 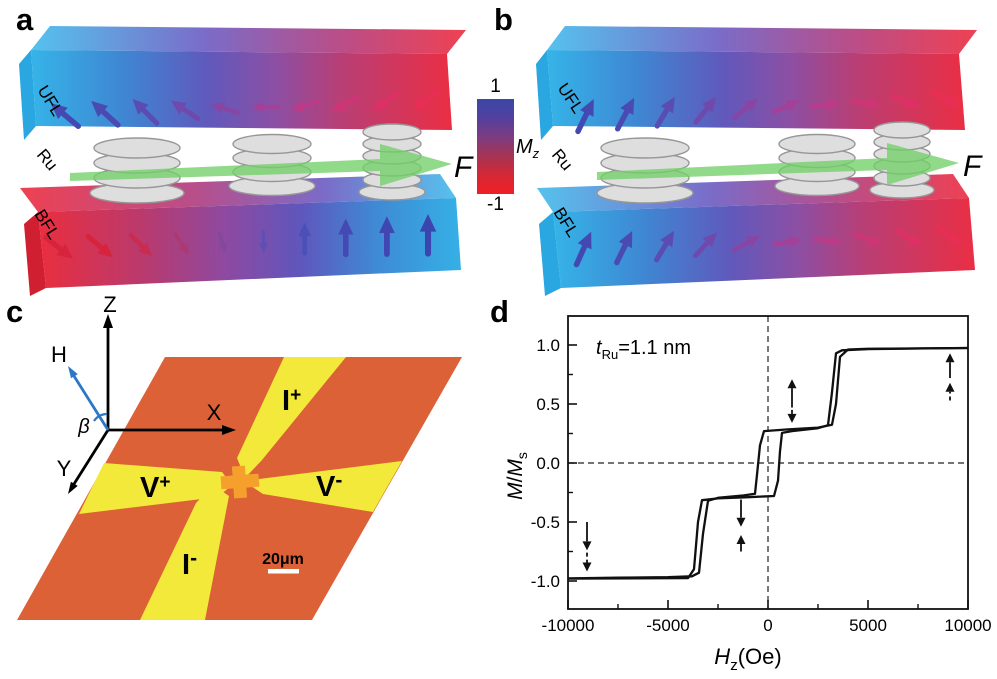 I want to click on hysteresis-curve-ascending-branch, so click(x=768, y=463).